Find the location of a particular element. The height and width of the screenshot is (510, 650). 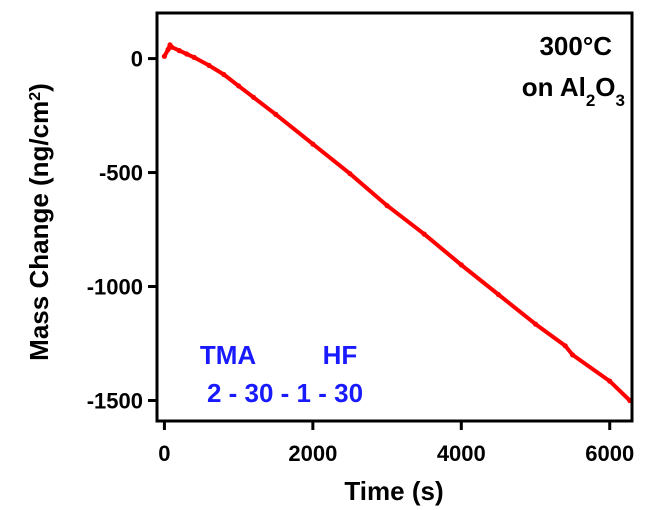

y-tick-label: -1000 is located at coordinates (115, 287).